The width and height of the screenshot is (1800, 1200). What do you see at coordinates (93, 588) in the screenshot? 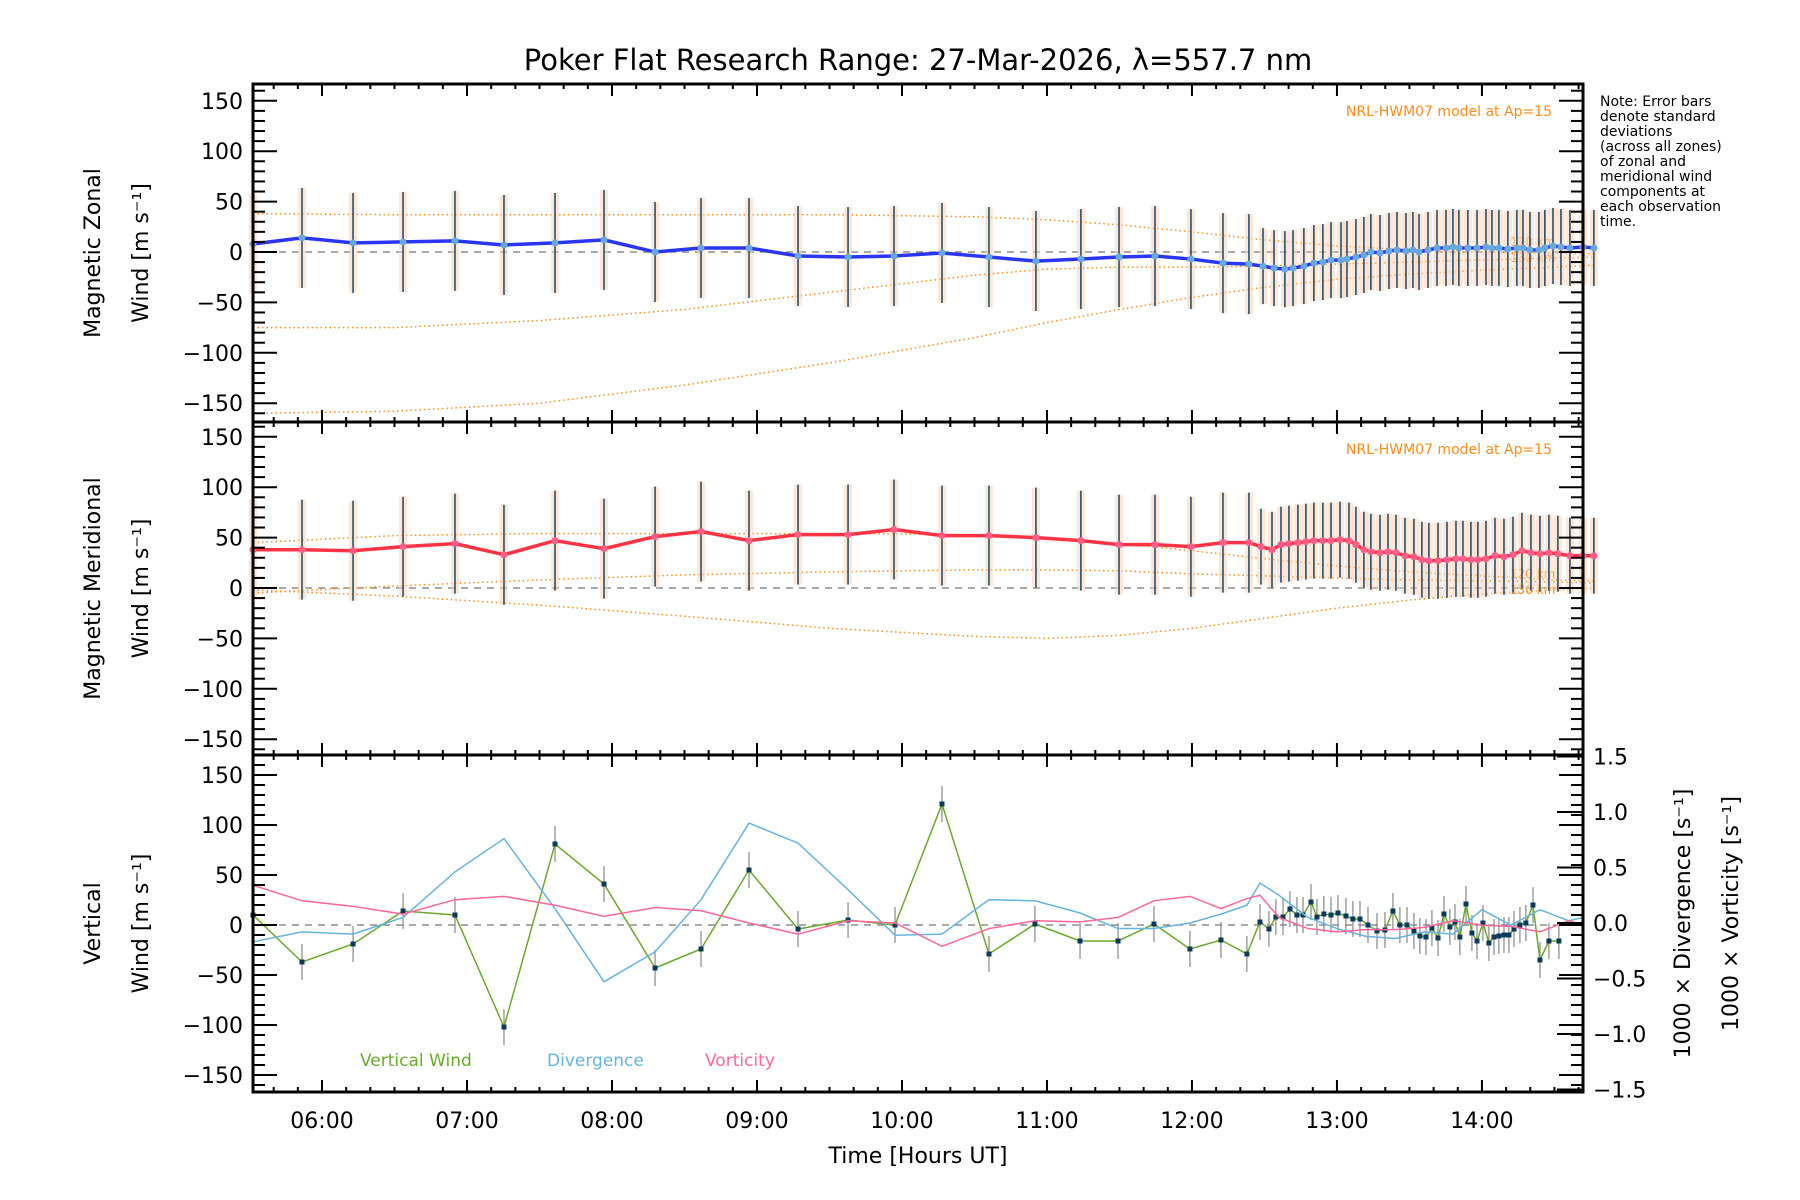
I see `y-axis-label: Magnetic Meridional` at bounding box center [93, 588].